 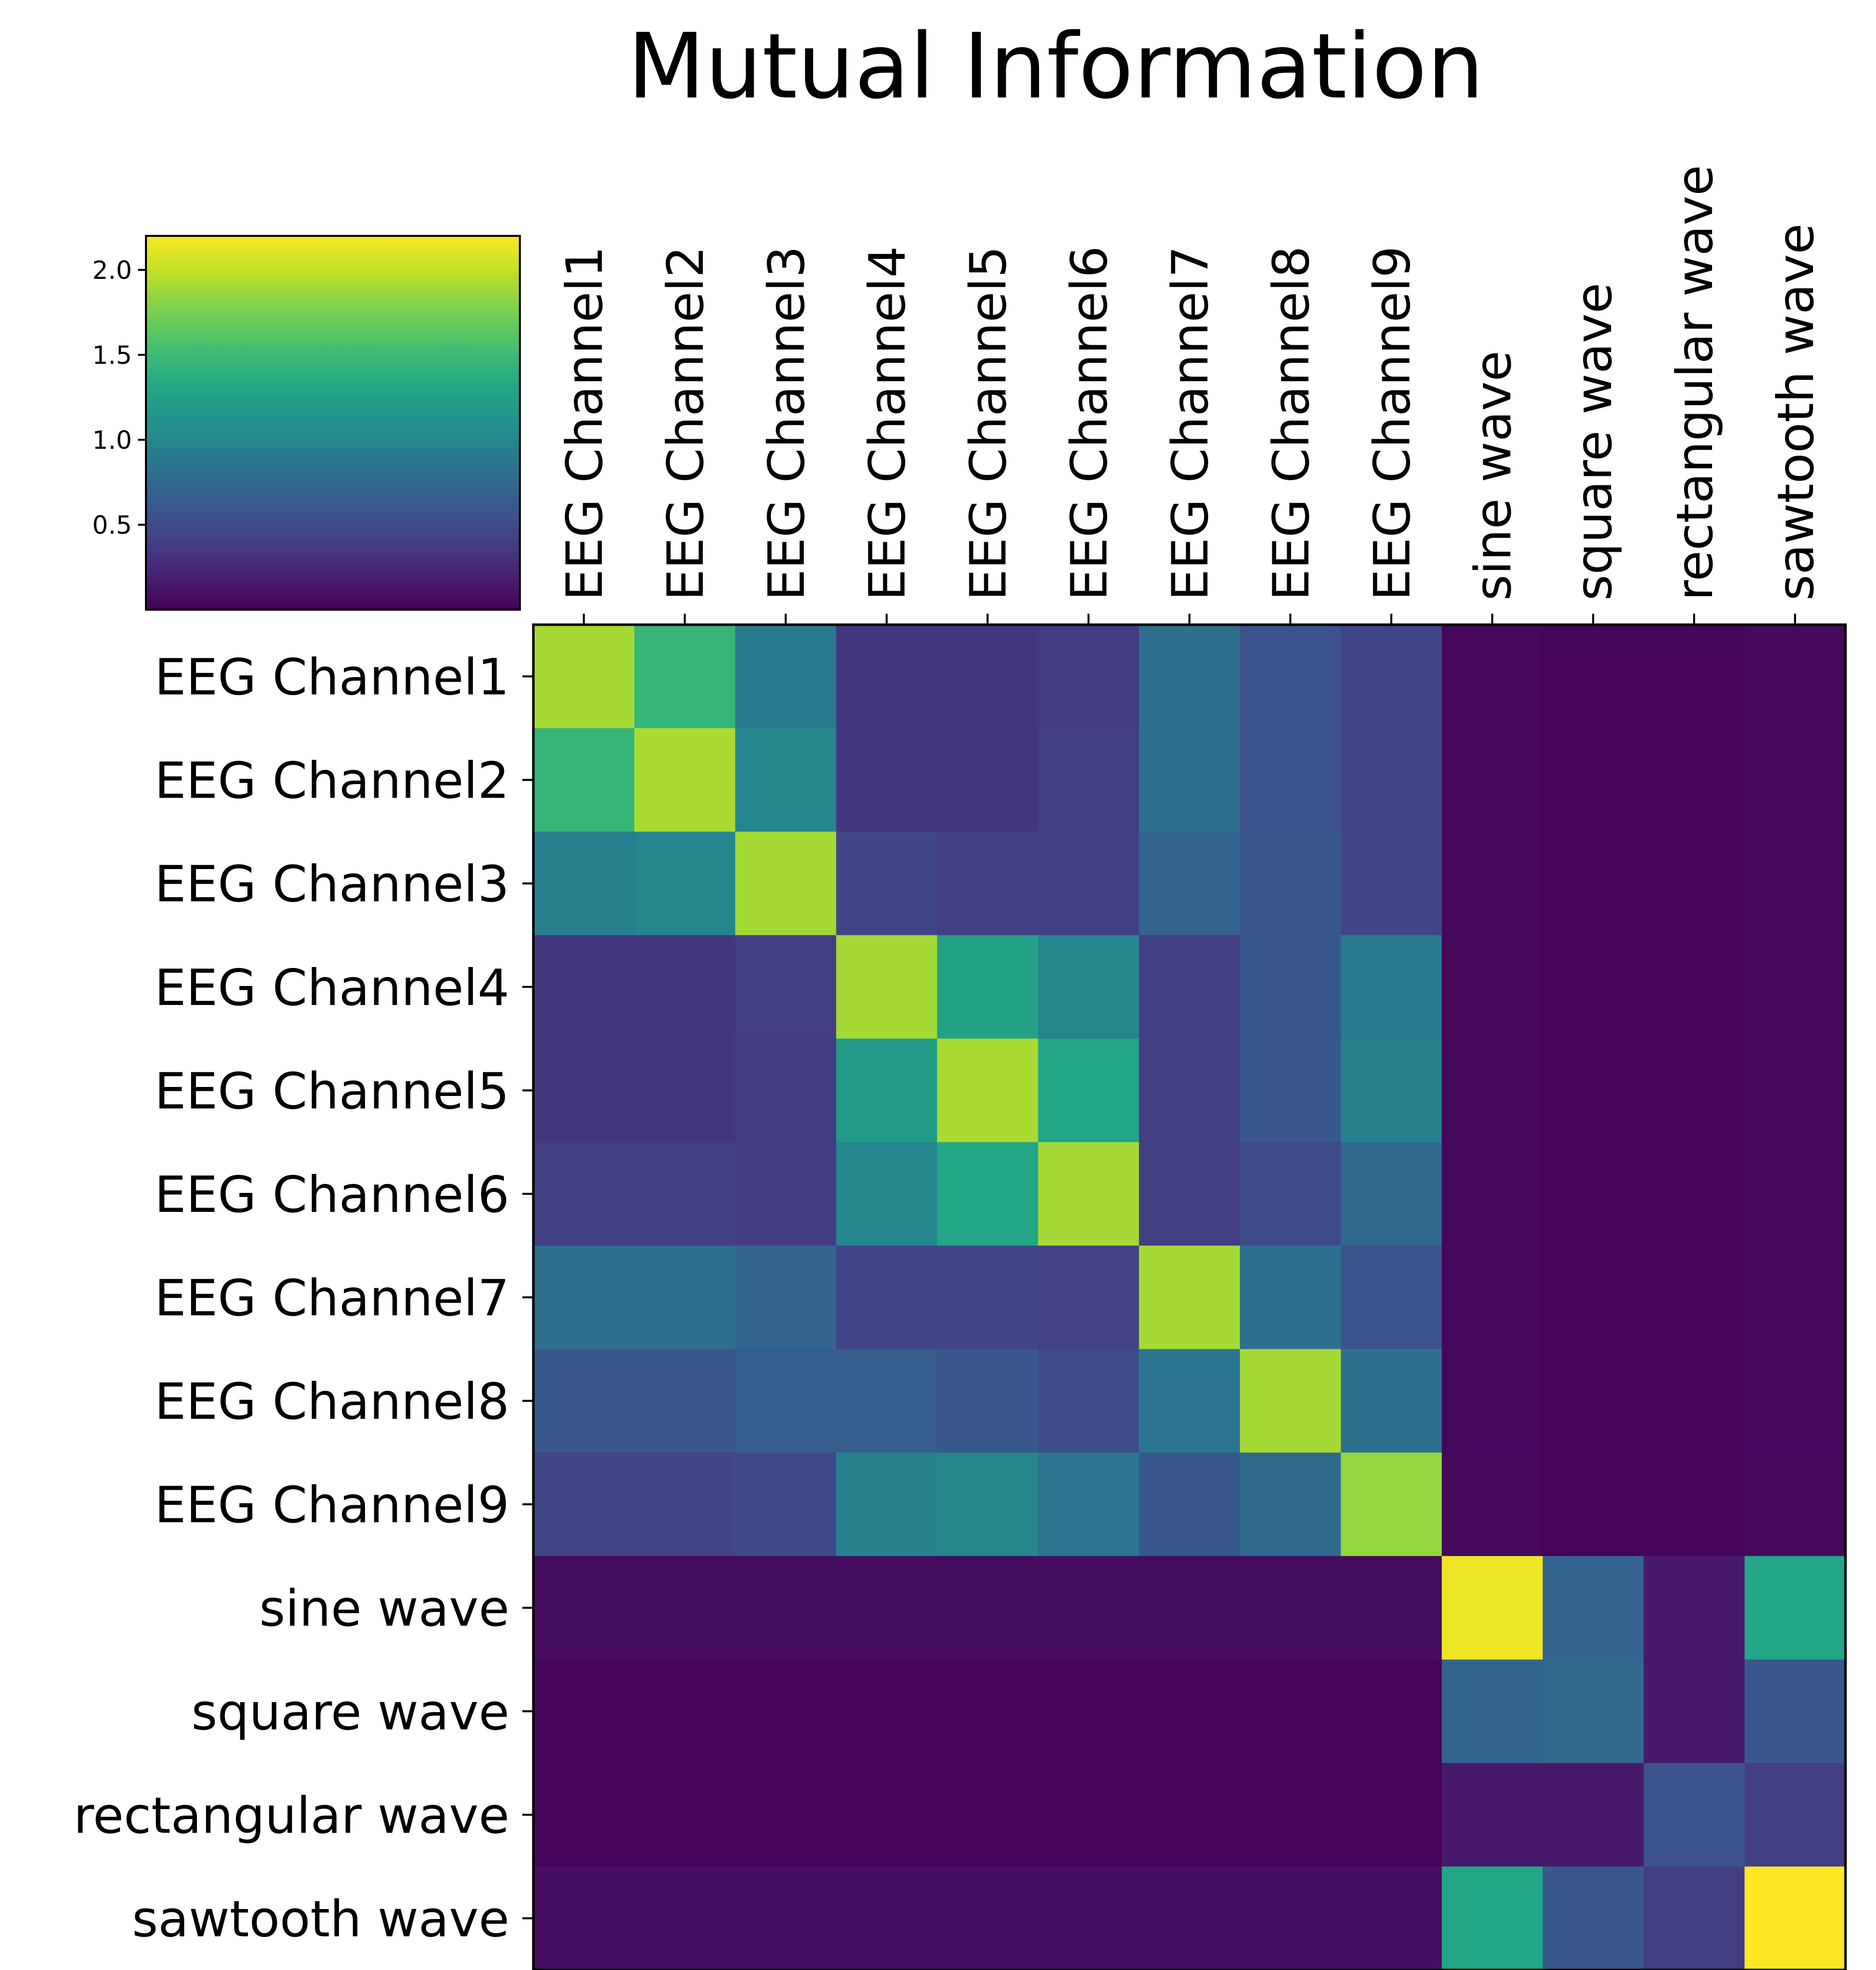 What do you see at coordinates (1089, 423) in the screenshot?
I see `x-tick-label: EEG Channel6` at bounding box center [1089, 423].